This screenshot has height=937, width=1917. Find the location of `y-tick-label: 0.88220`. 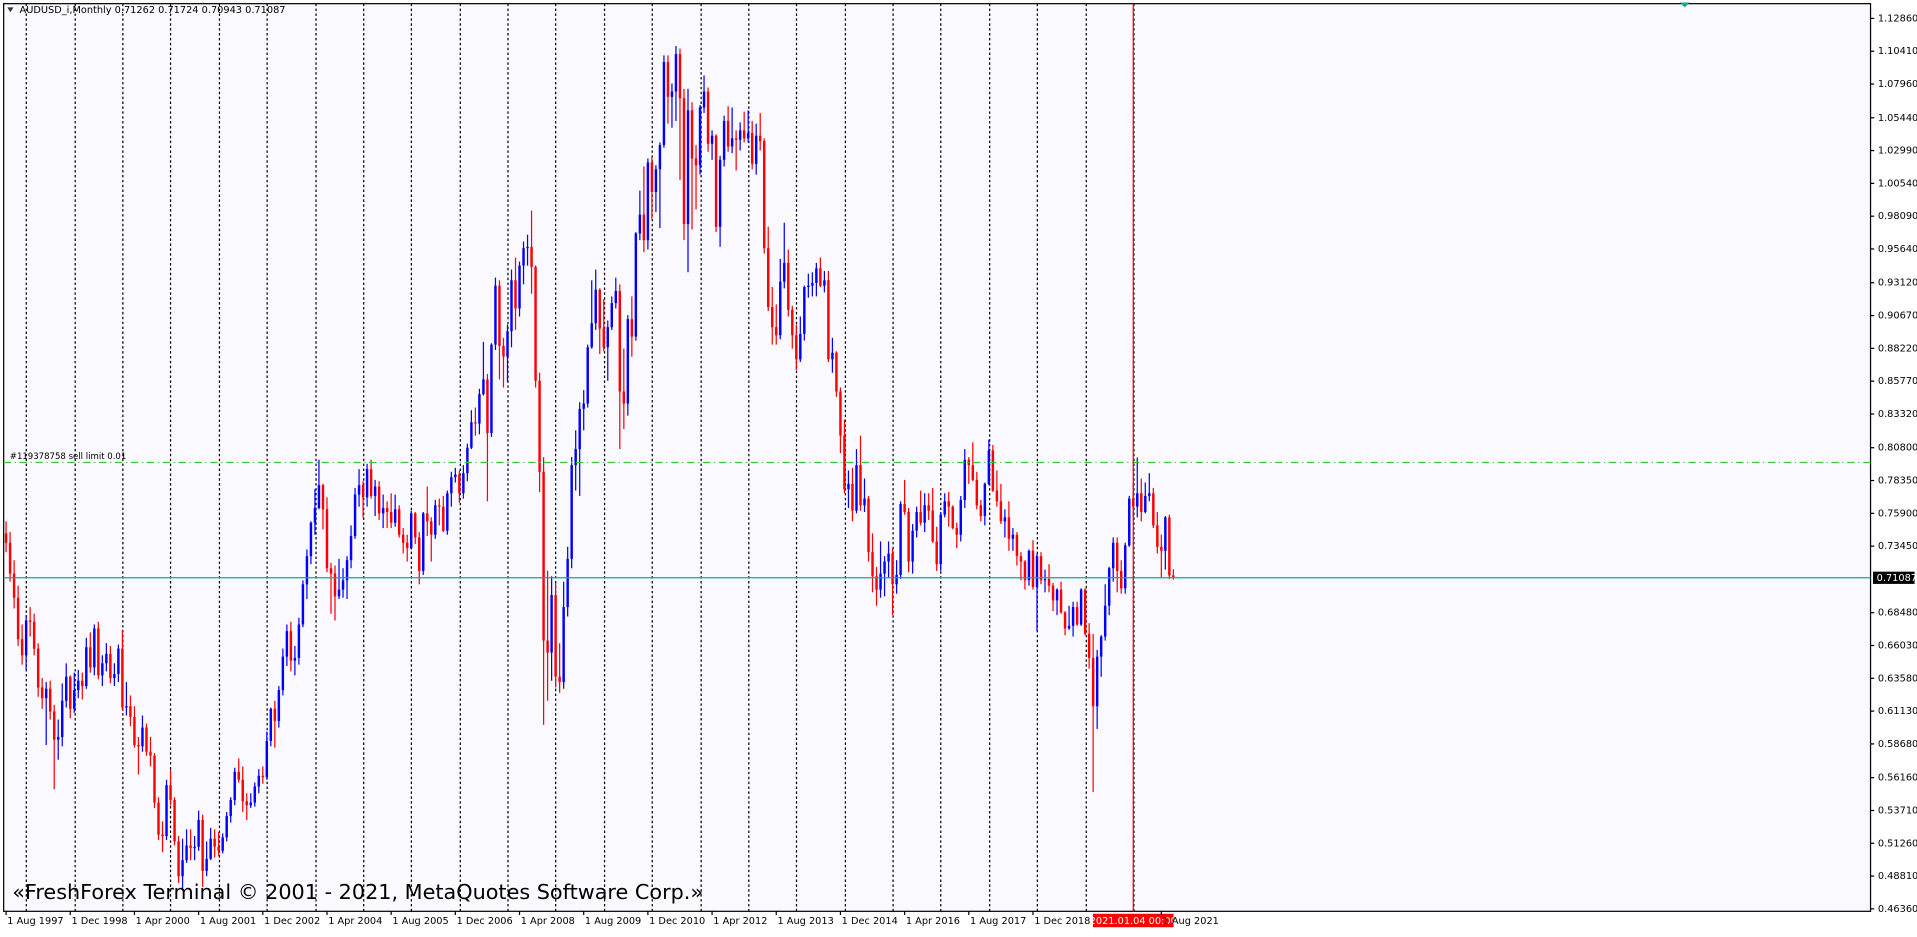

y-tick-label: 0.88220 is located at coordinates (1897, 348).